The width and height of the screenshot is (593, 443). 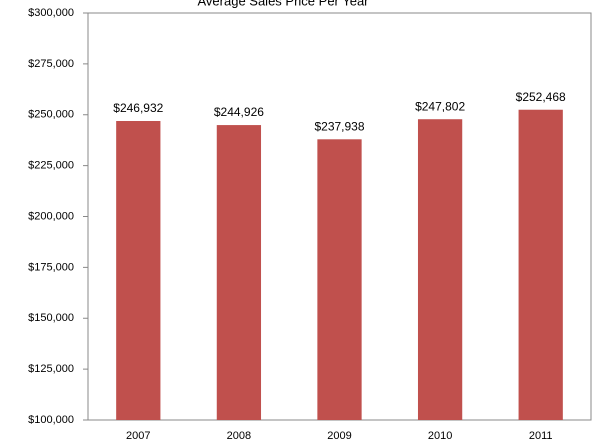 What do you see at coordinates (51, 115) in the screenshot?
I see `y-tick-label: $250,000` at bounding box center [51, 115].